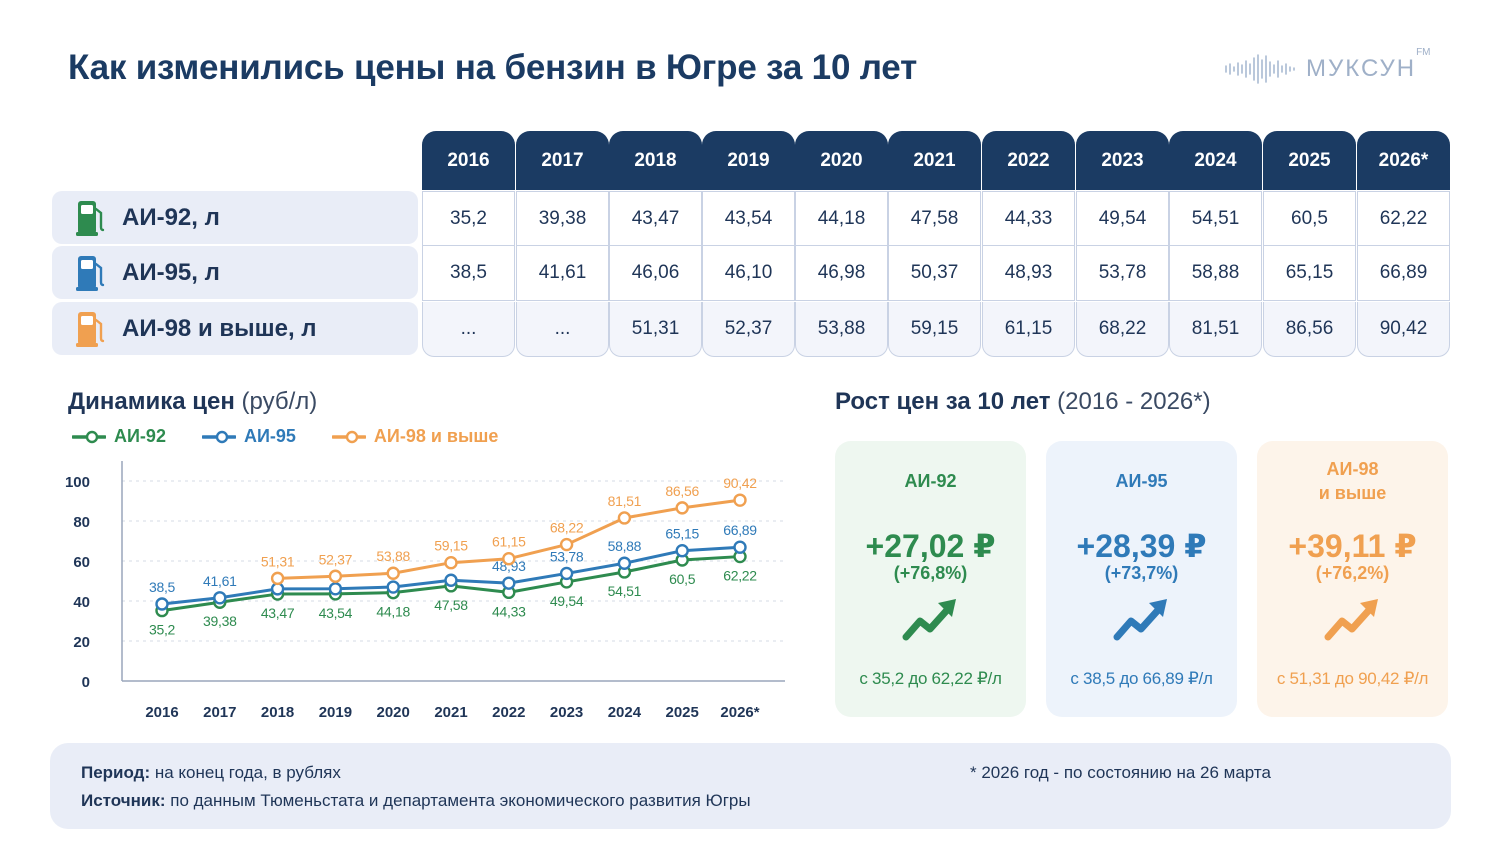 The width and height of the screenshot is (1500, 842). Describe the element at coordinates (81, 602) in the screenshot. I see `y-tick-label: 40` at that location.